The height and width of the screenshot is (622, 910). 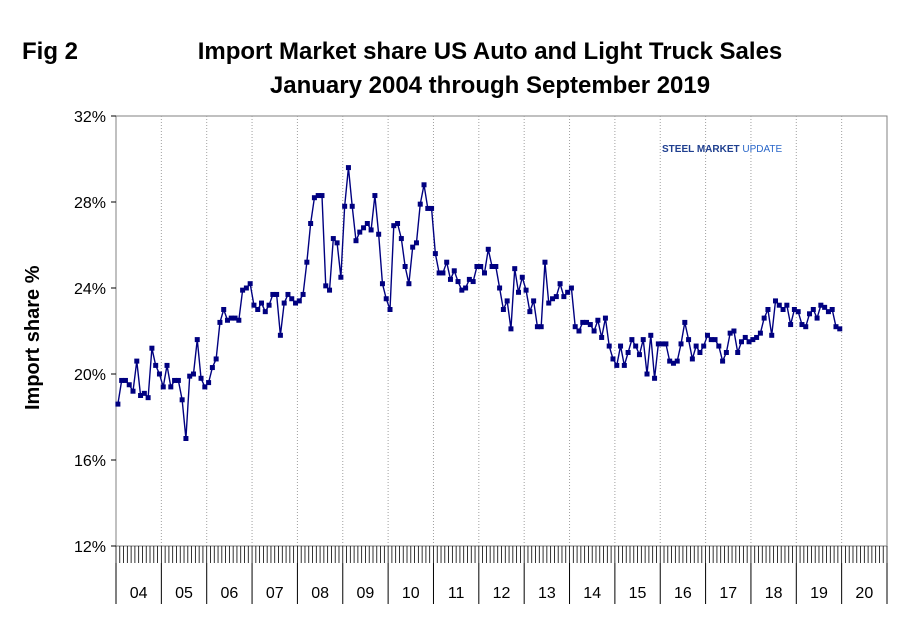 I want to click on year-label: 13, so click(x=547, y=593).